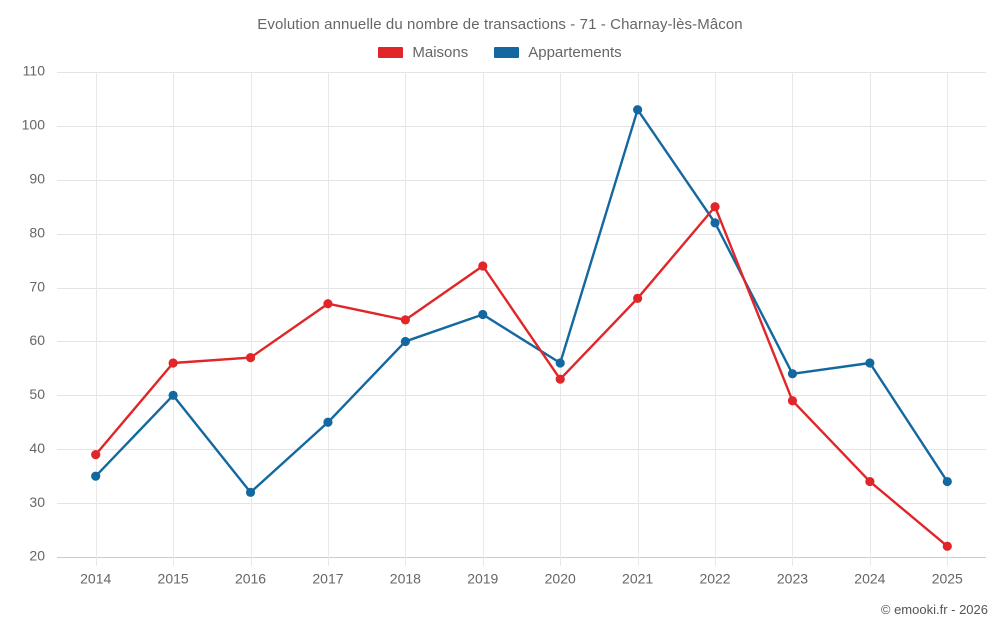  I want to click on datapoint-appartements-2016, so click(250, 492).